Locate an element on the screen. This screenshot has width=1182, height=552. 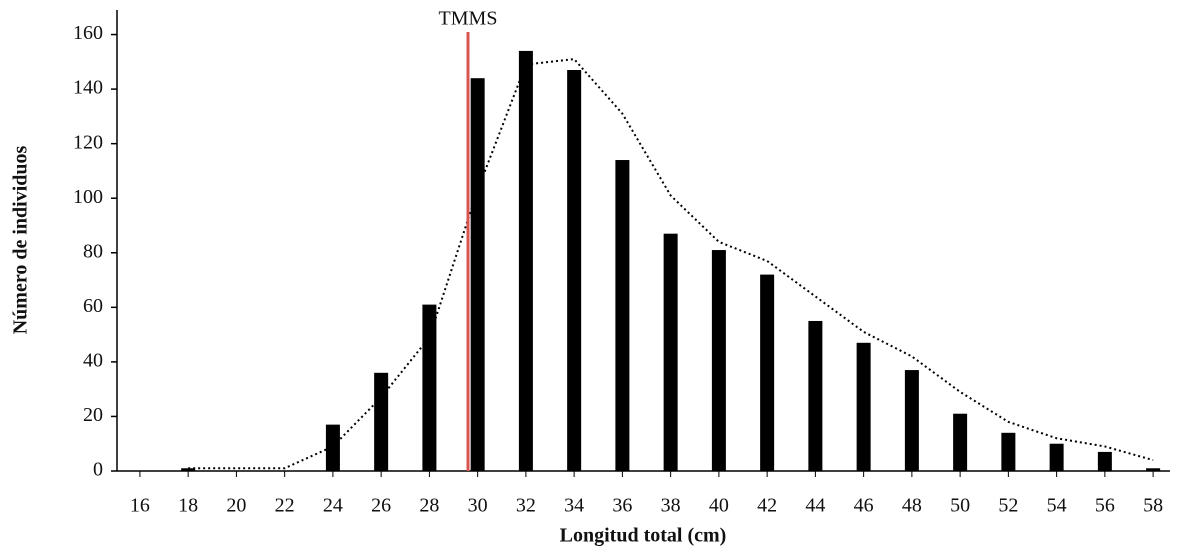
x-tick-label: 36 is located at coordinates (622, 506).